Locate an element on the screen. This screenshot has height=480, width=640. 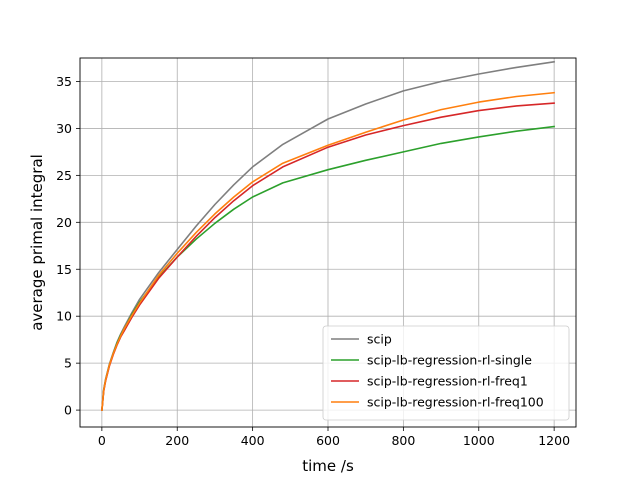
x-tick-label: 1000 is located at coordinates (479, 440).